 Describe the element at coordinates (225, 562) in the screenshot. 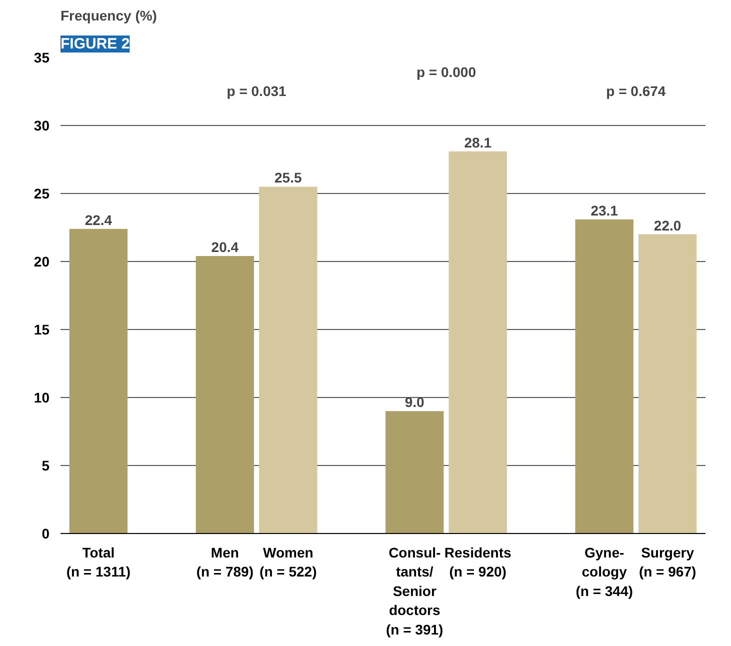

I see `x-tick-label: Men (n = 789)` at that location.